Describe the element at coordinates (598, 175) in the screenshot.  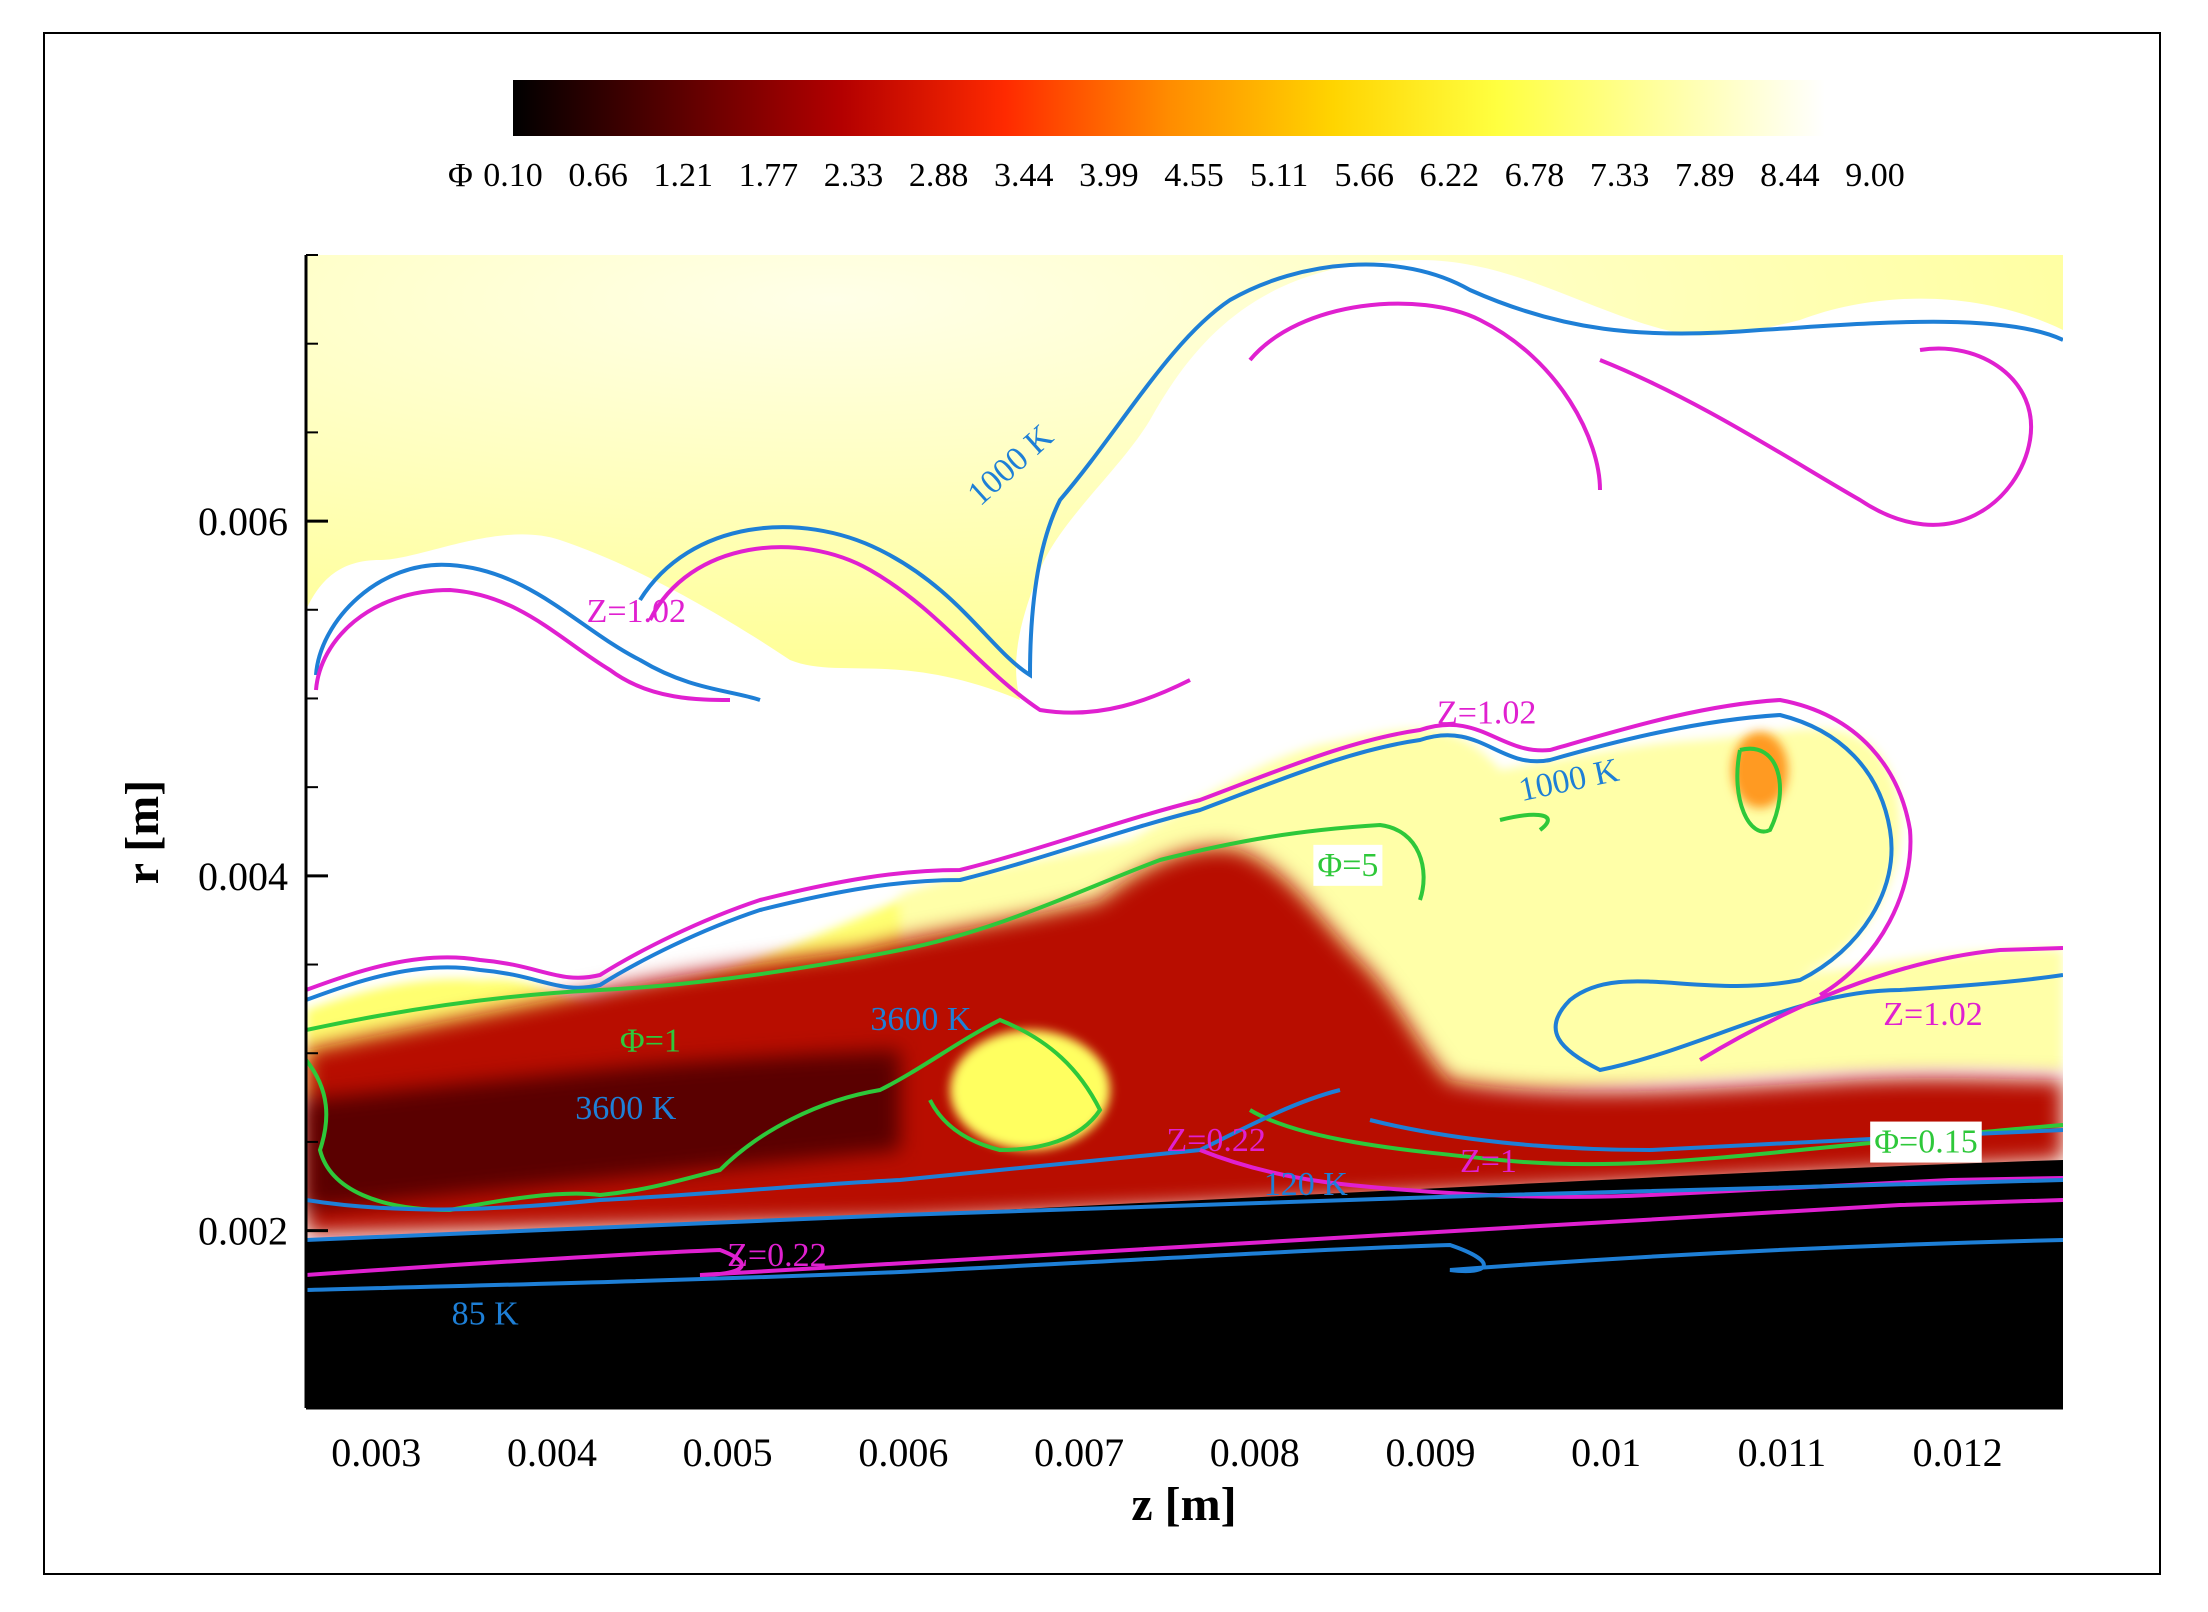
I see `colorbar-tick-label: 0.66` at that location.